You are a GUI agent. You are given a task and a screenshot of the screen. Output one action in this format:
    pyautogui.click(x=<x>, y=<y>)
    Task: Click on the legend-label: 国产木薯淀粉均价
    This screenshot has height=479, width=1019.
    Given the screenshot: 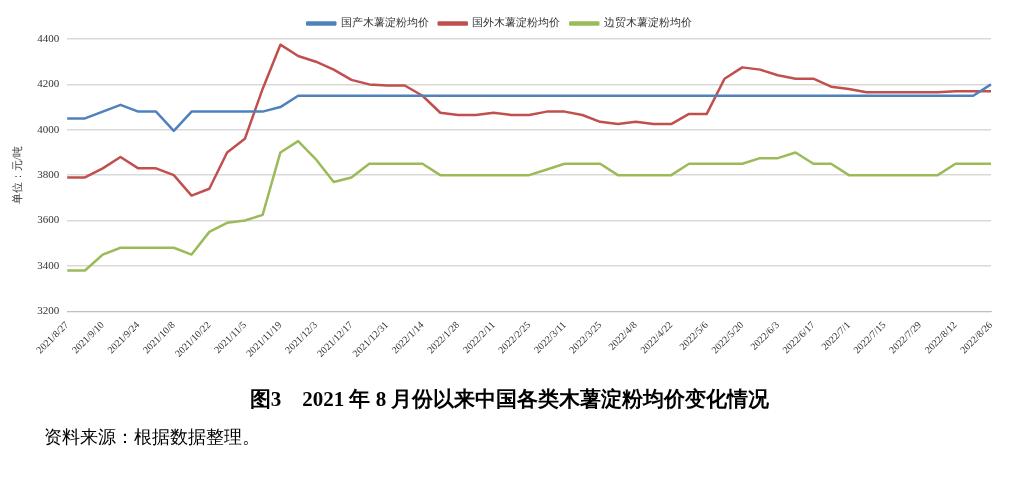 What is the action you would take?
    pyautogui.click(x=384, y=22)
    